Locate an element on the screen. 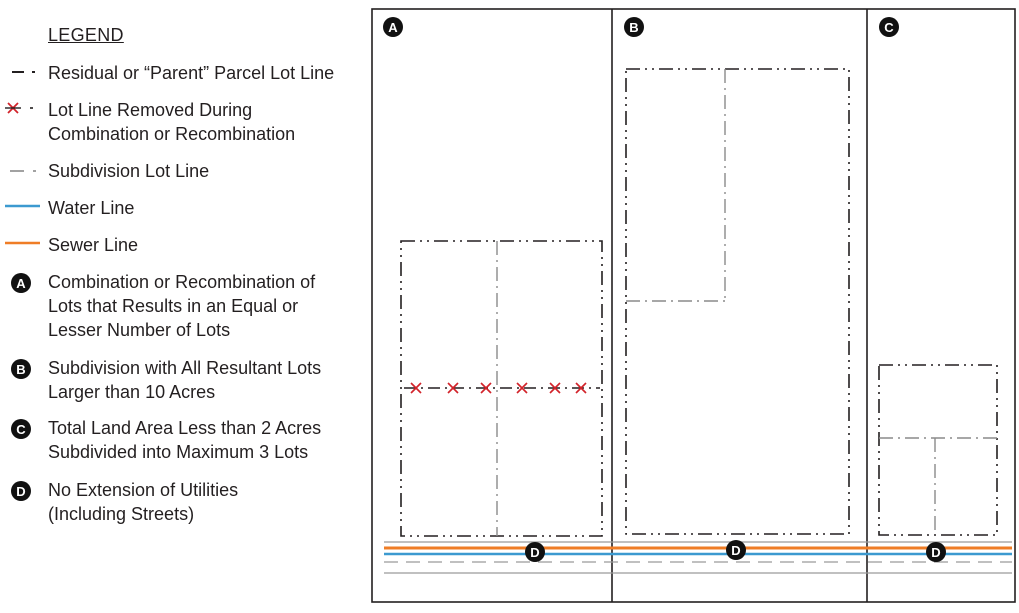  legend-label-d-1: No Extension of Utilities is located at coordinates (143, 490).